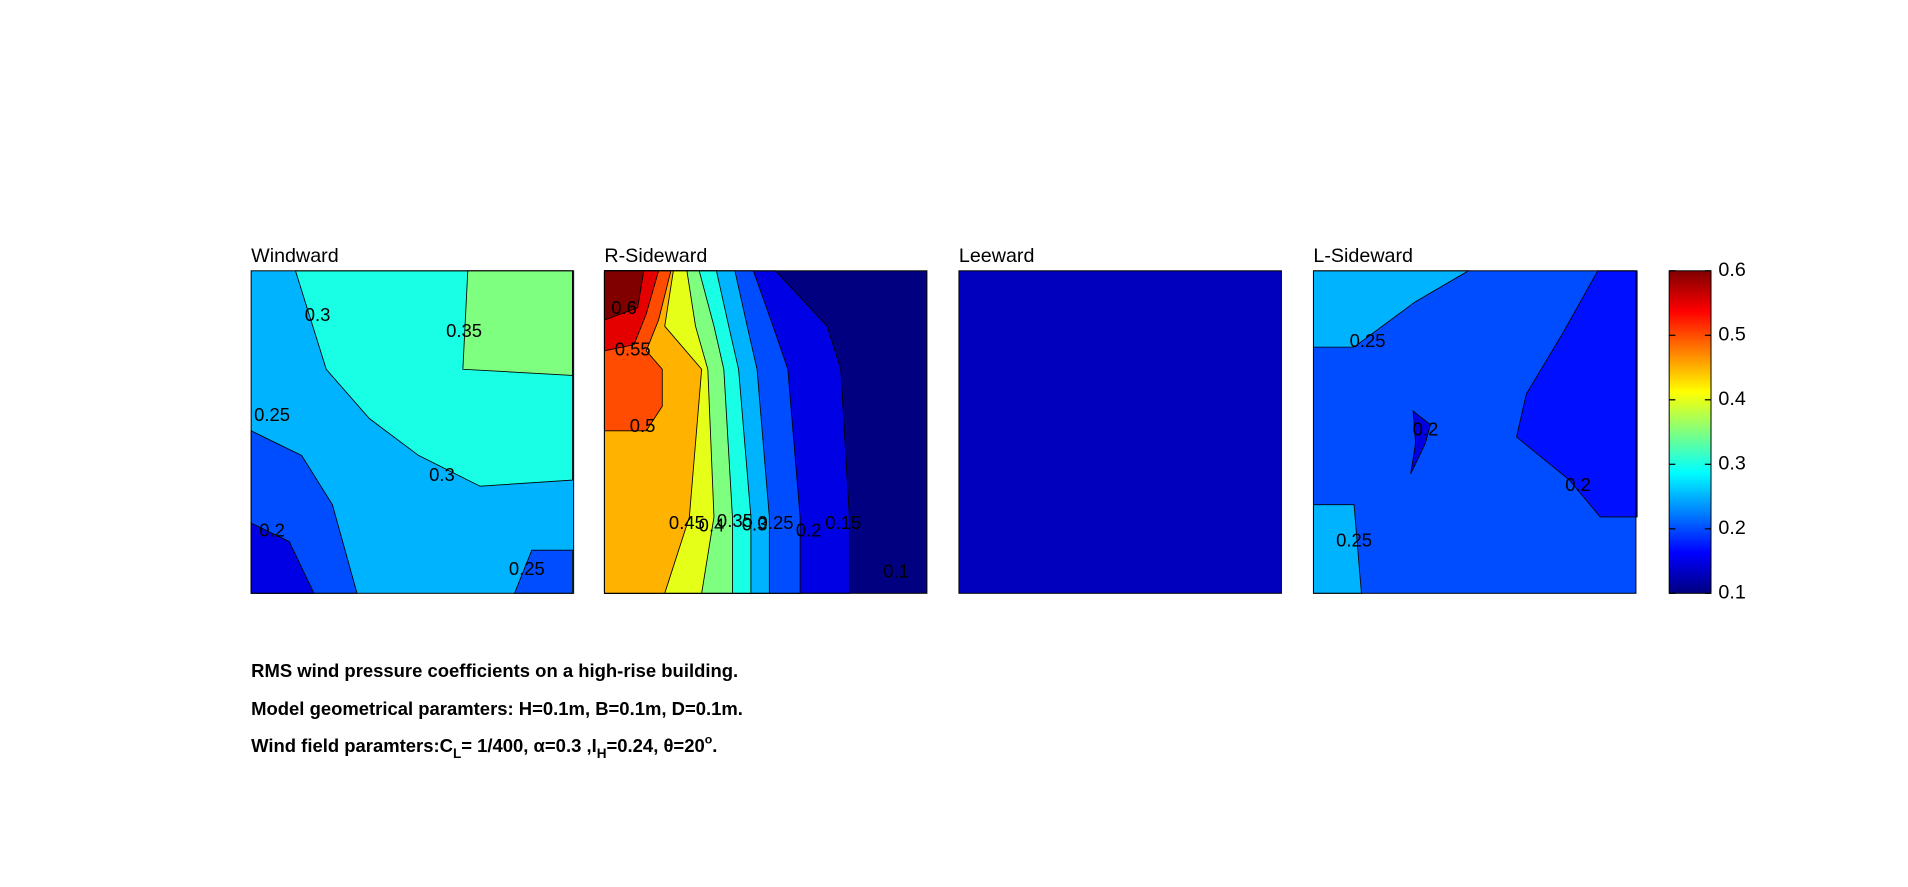 The width and height of the screenshot is (1908, 887). What do you see at coordinates (624, 307) in the screenshot?
I see `contour-label: 0.6` at bounding box center [624, 307].